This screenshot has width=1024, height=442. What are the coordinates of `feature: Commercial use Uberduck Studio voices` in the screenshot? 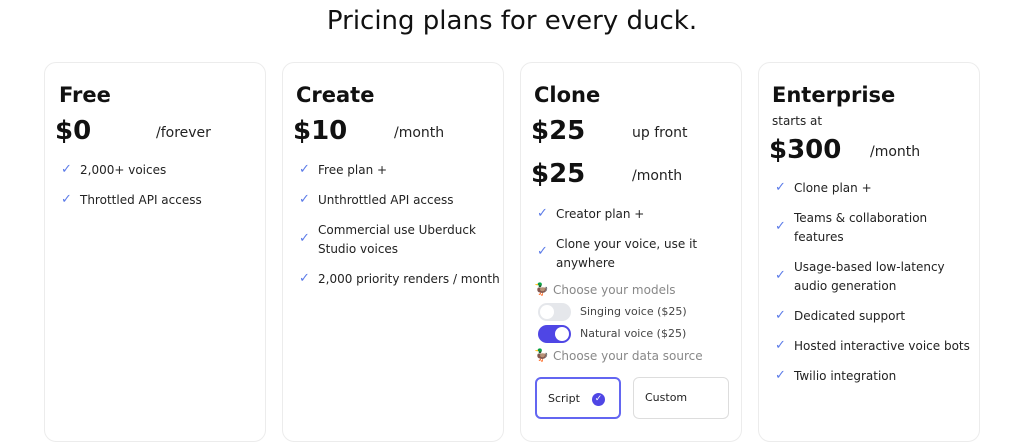 It's located at (397, 239).